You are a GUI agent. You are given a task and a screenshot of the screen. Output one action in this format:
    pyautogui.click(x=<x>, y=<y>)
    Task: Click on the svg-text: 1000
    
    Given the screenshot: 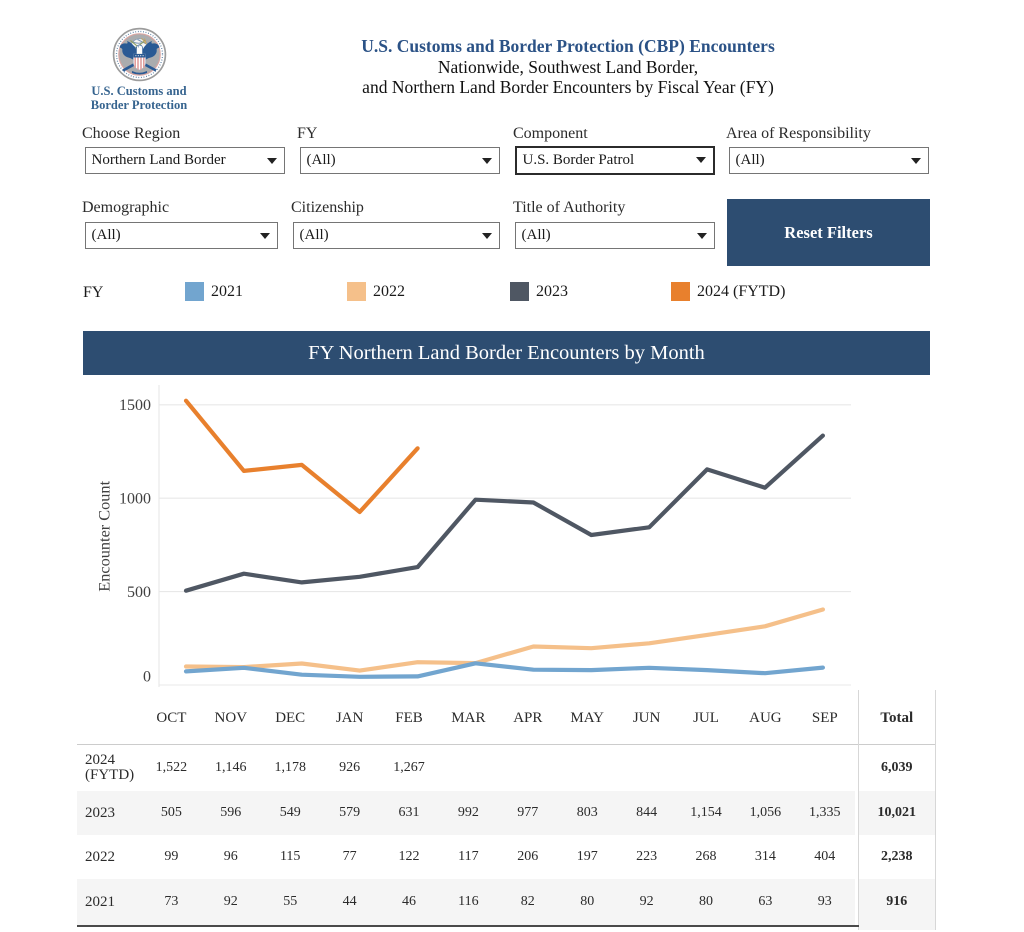 What is the action you would take?
    pyautogui.click(x=135, y=499)
    